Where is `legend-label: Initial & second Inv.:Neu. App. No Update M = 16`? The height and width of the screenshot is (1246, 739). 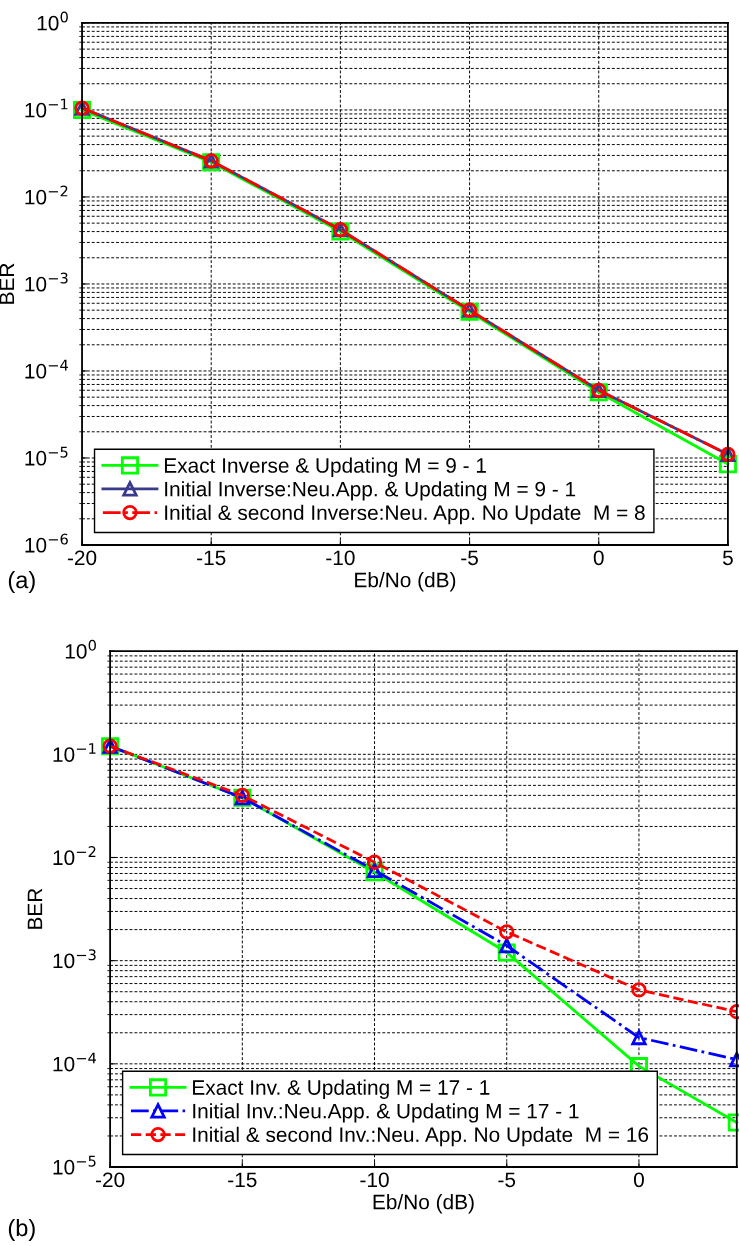 legend-label: Initial & second Inv.:Neu. App. No Update M = 16 is located at coordinates (421, 1136).